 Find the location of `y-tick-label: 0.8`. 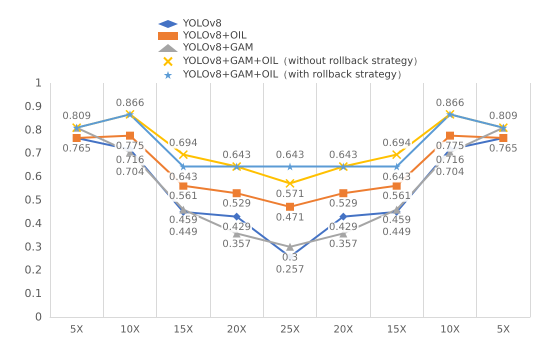

y-tick-label: 0.8 is located at coordinates (33, 129).